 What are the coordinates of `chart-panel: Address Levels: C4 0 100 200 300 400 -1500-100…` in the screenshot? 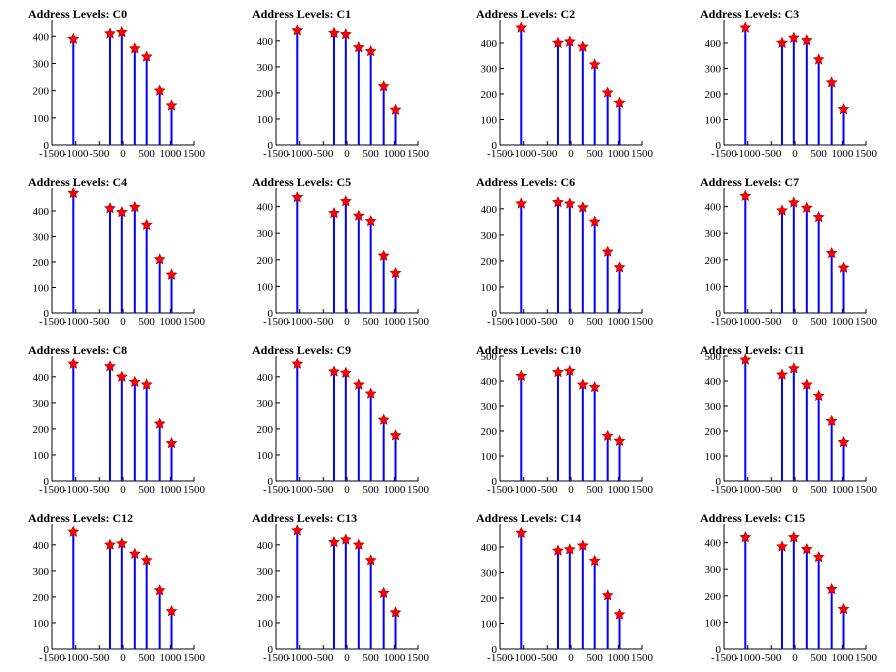 It's located at (117, 251).